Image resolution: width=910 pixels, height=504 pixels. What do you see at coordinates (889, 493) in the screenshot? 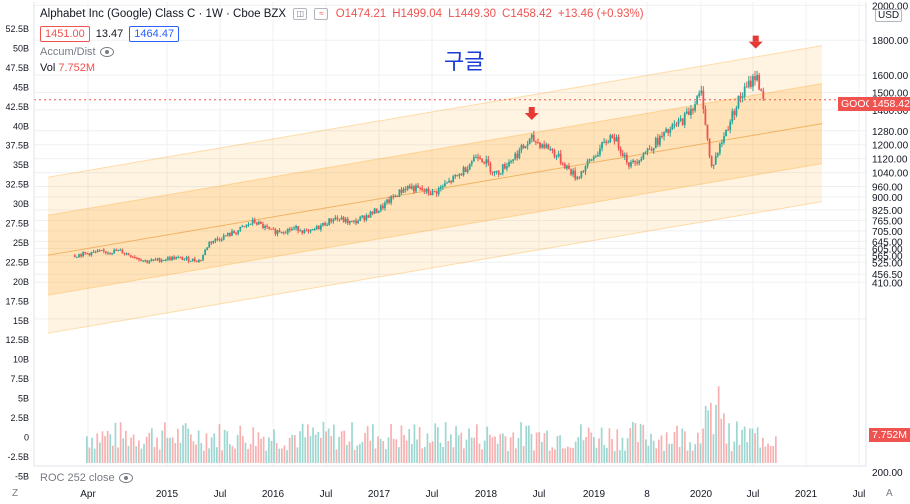
I see `auto-scale-button: A` at bounding box center [889, 493].